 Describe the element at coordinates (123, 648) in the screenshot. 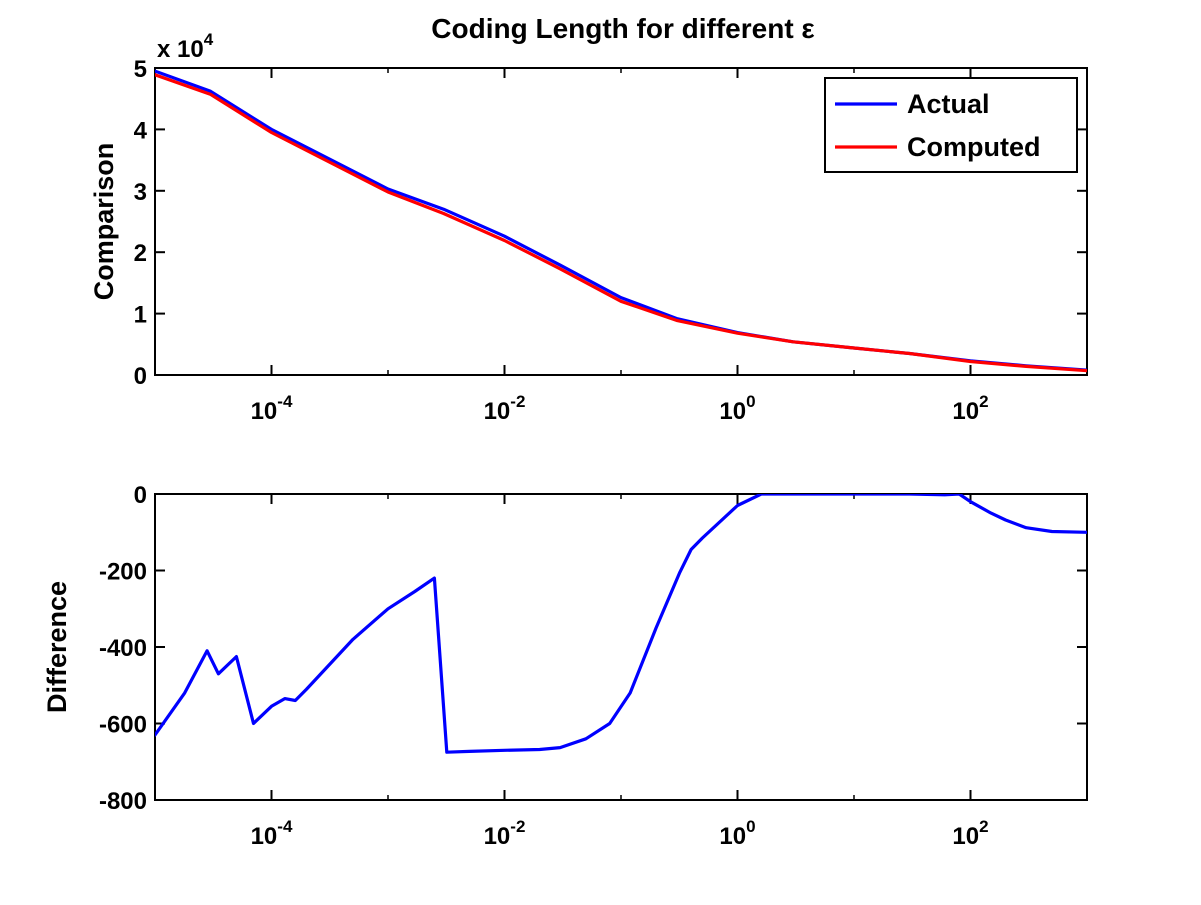

I see `y-tick-label: -400` at that location.